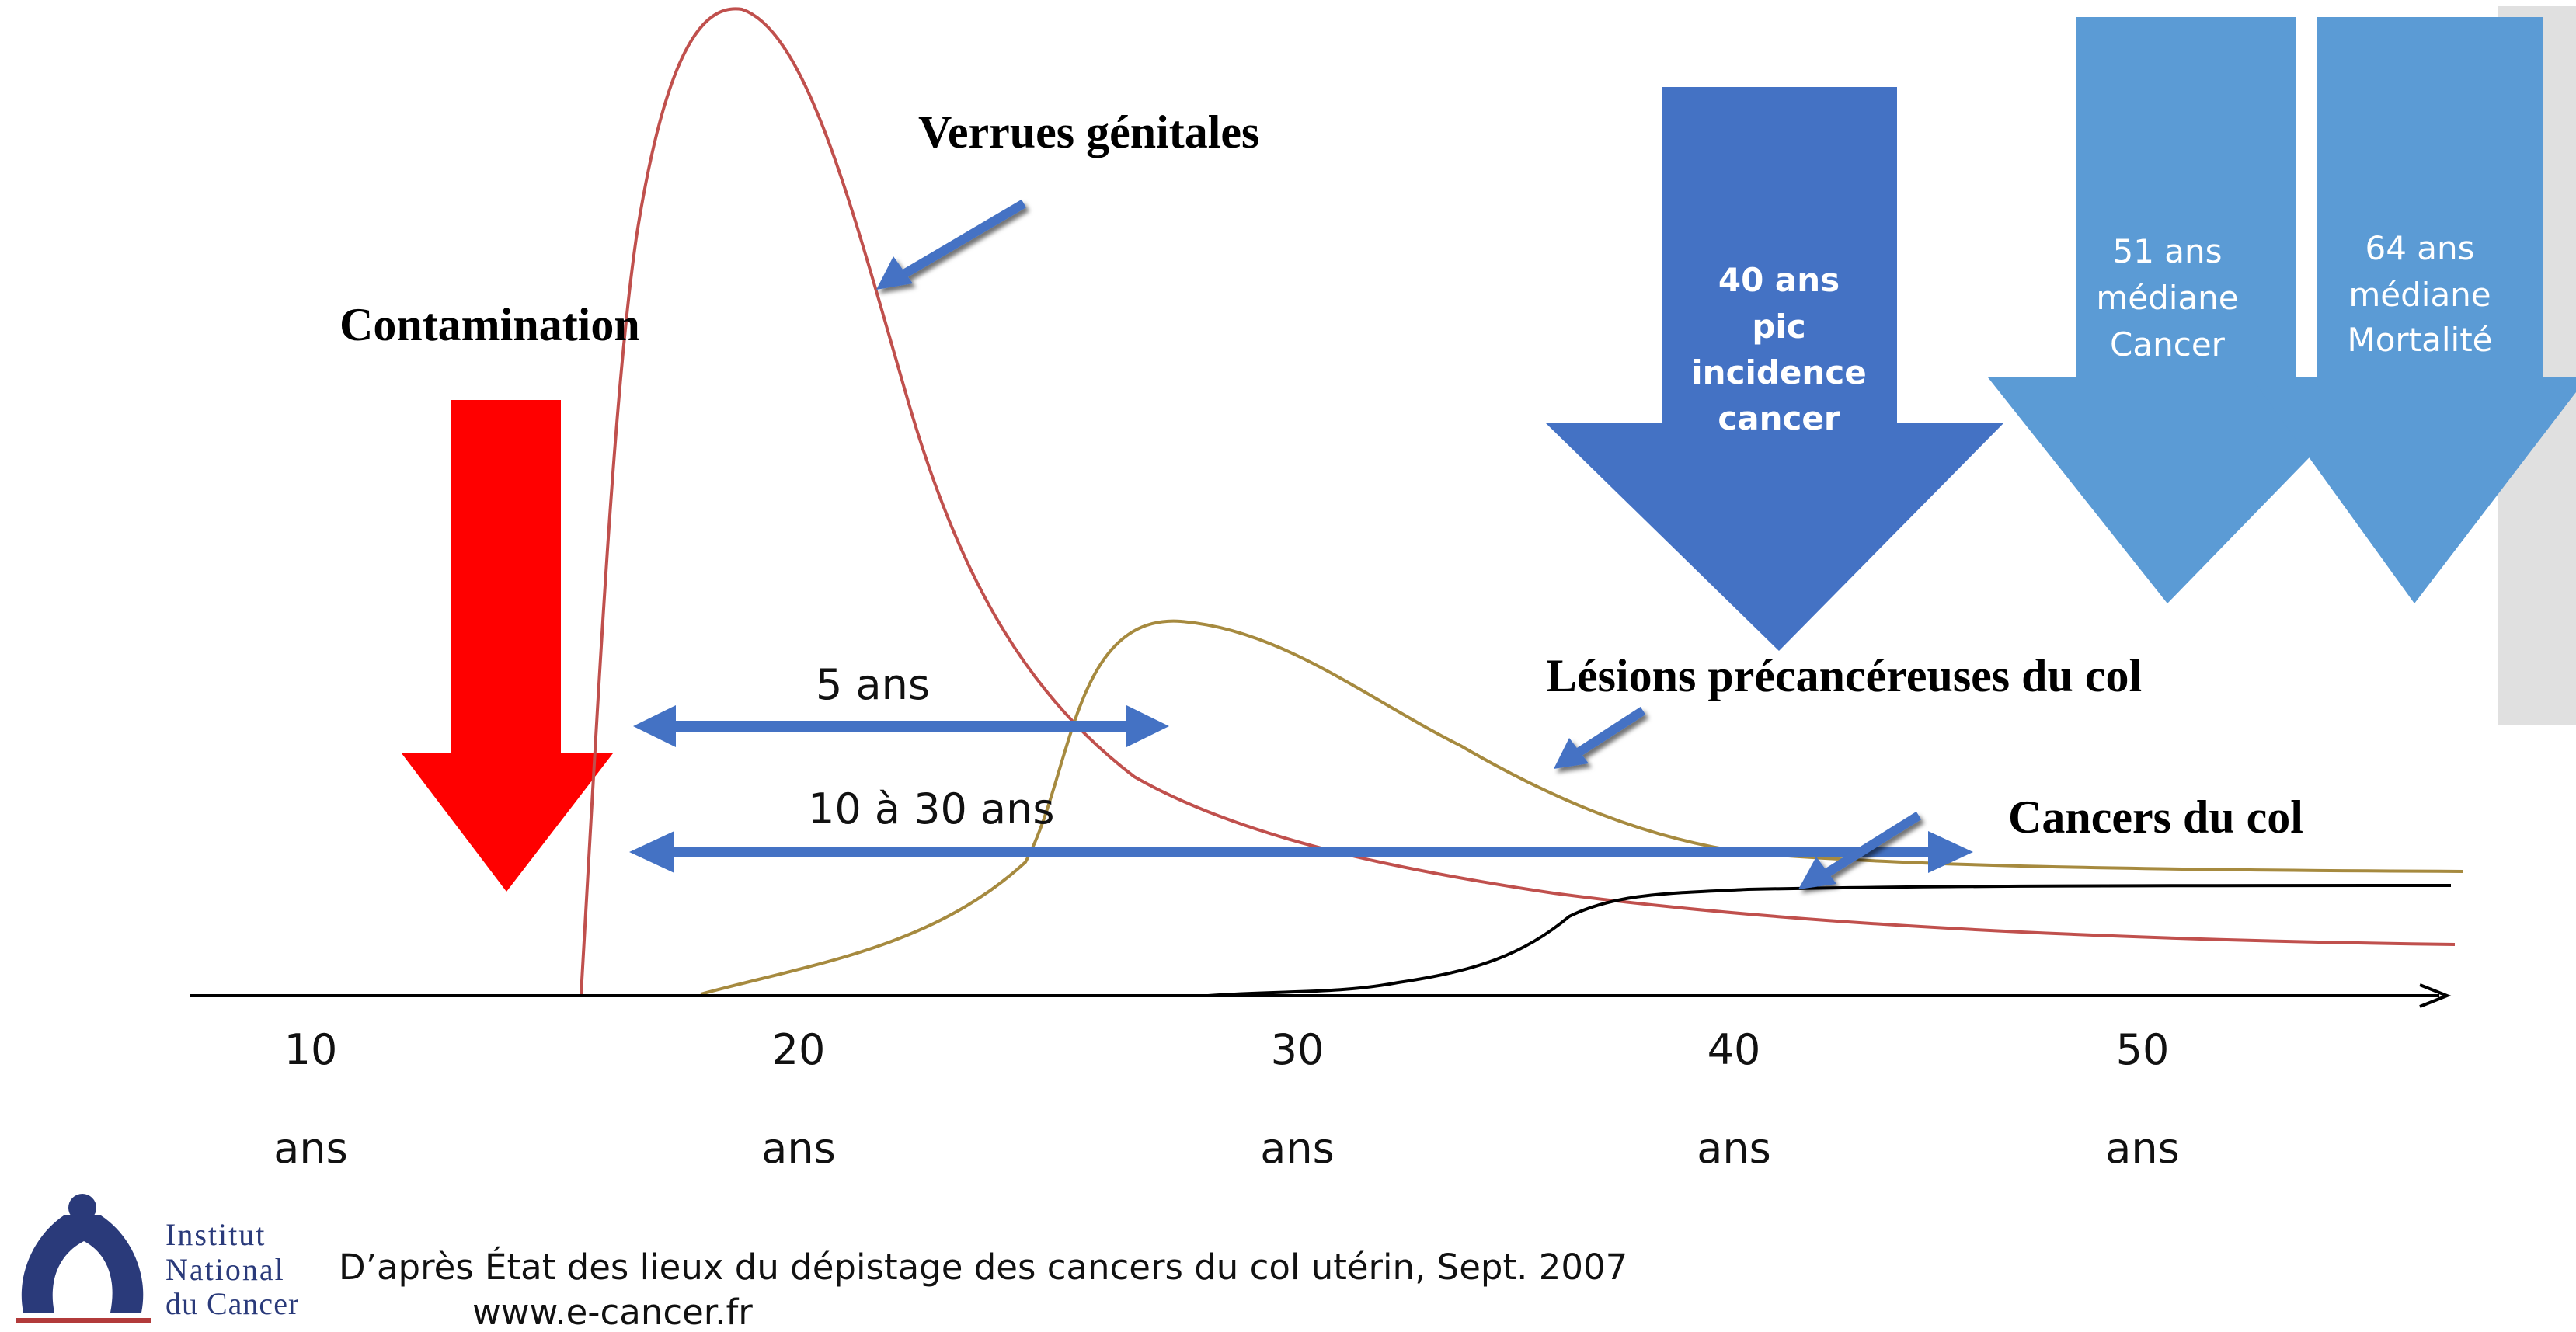 Image resolution: width=2576 pixels, height=1332 pixels. What do you see at coordinates (1860, 850) in the screenshot?
I see `pointer-arrow-cancers` at bounding box center [1860, 850].